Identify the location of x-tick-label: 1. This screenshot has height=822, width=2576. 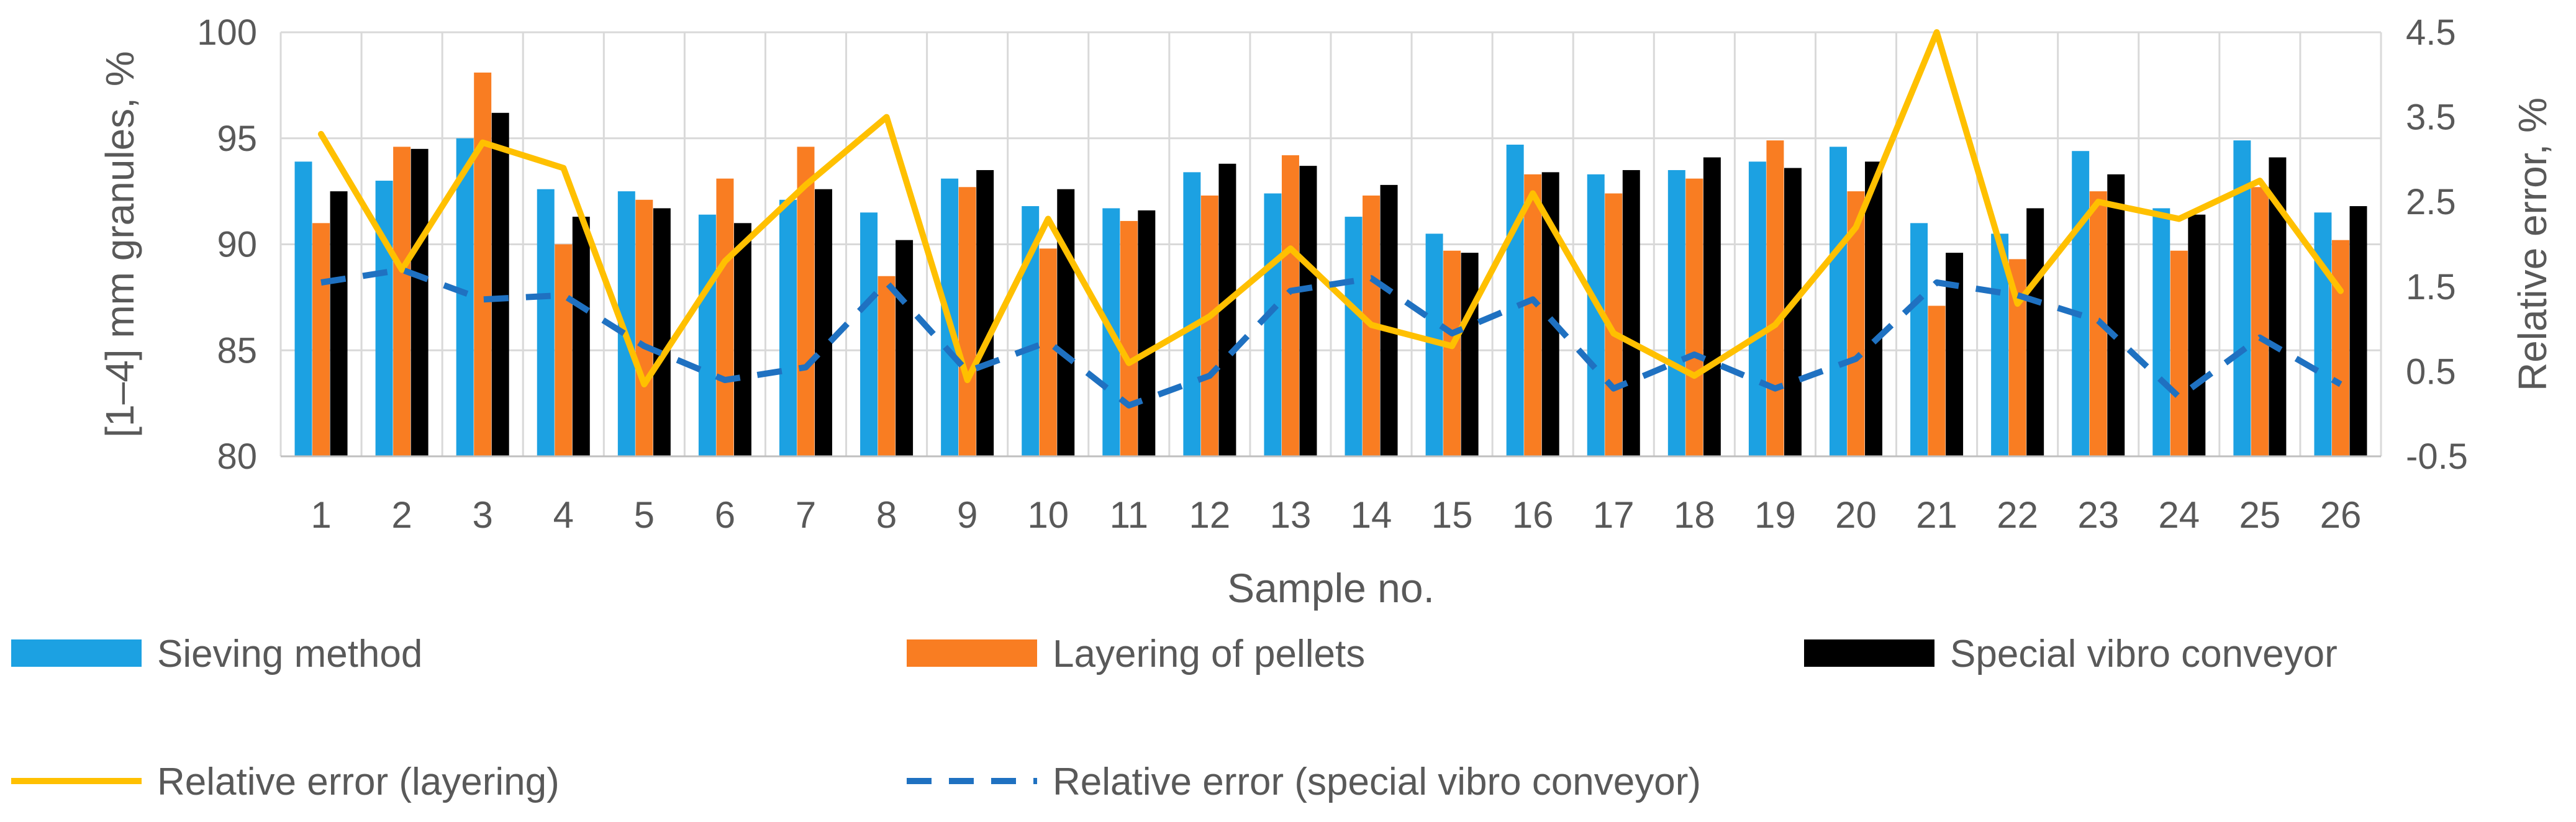
(321, 515).